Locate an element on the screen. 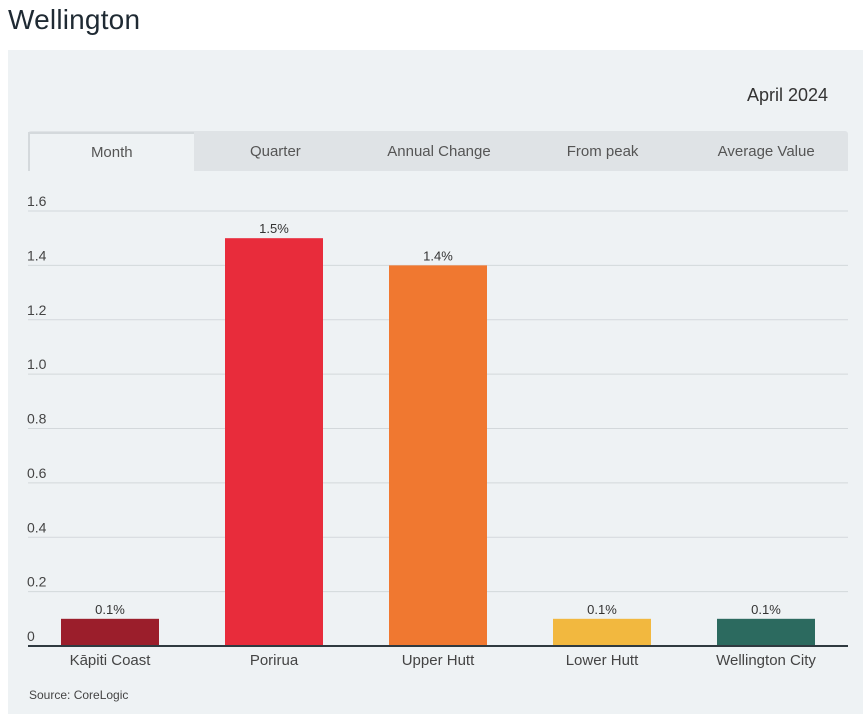 Image resolution: width=866 pixels, height=717 pixels. tab-annual-change: Annual Change is located at coordinates (439, 151).